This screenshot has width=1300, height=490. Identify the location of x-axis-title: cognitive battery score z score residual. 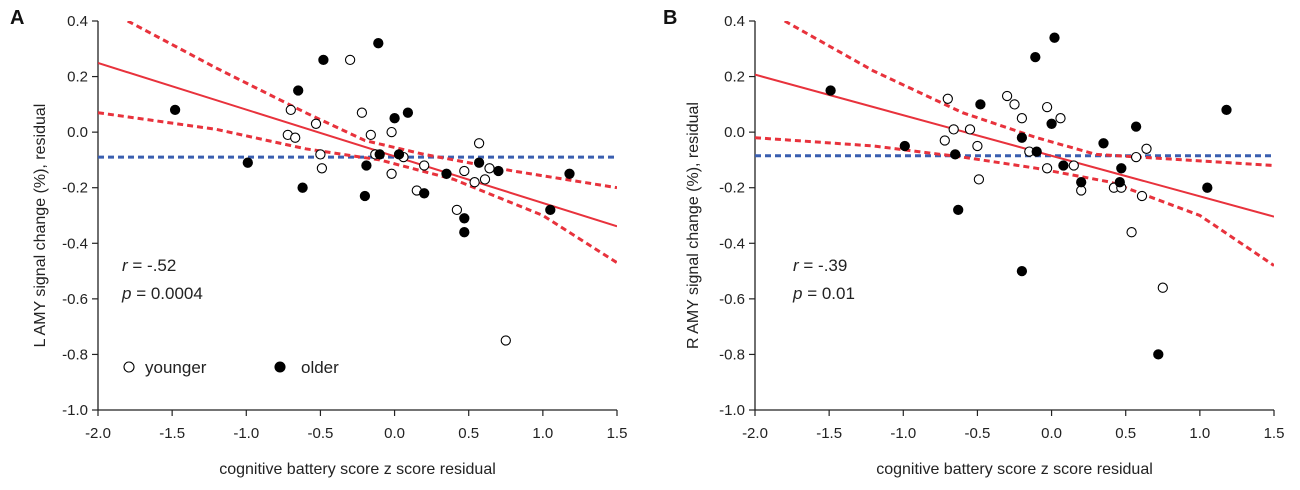
(1014, 469).